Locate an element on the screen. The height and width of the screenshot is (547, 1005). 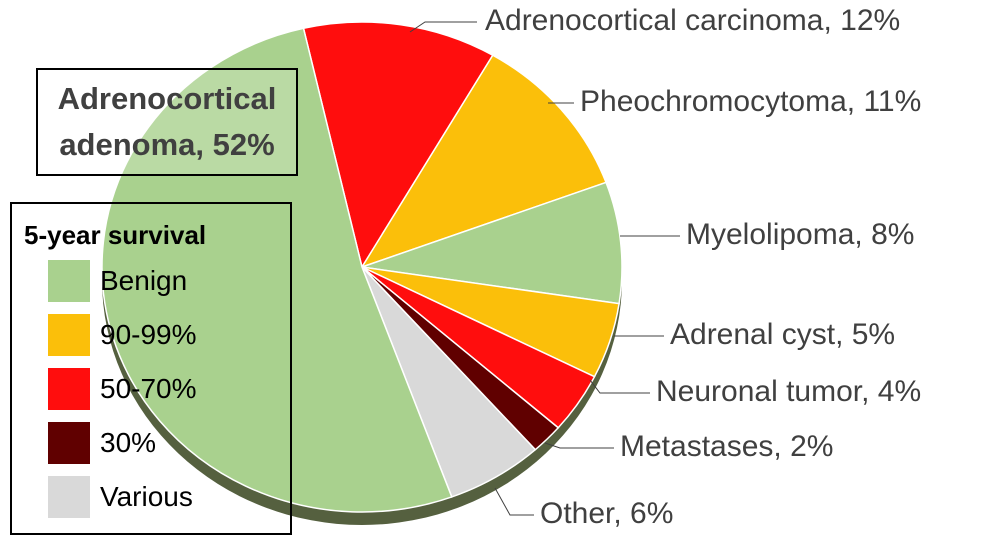
callout-label: Adrenocortical adenoma, 52% is located at coordinates (167, 122).